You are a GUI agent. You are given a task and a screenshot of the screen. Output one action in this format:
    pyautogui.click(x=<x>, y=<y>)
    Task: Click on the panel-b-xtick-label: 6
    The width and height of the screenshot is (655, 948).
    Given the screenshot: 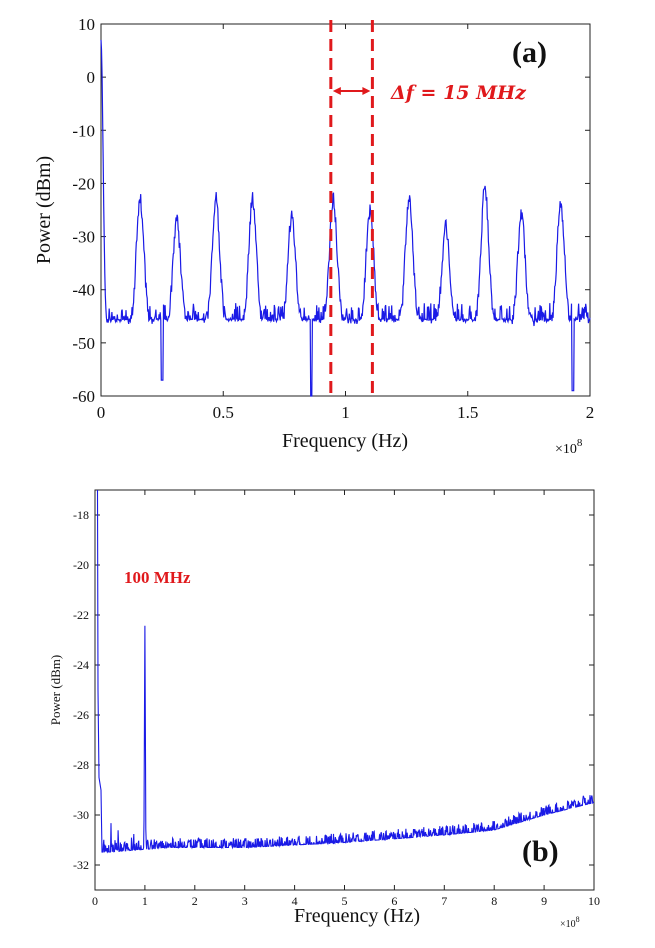 What is the action you would take?
    pyautogui.click(x=394, y=901)
    